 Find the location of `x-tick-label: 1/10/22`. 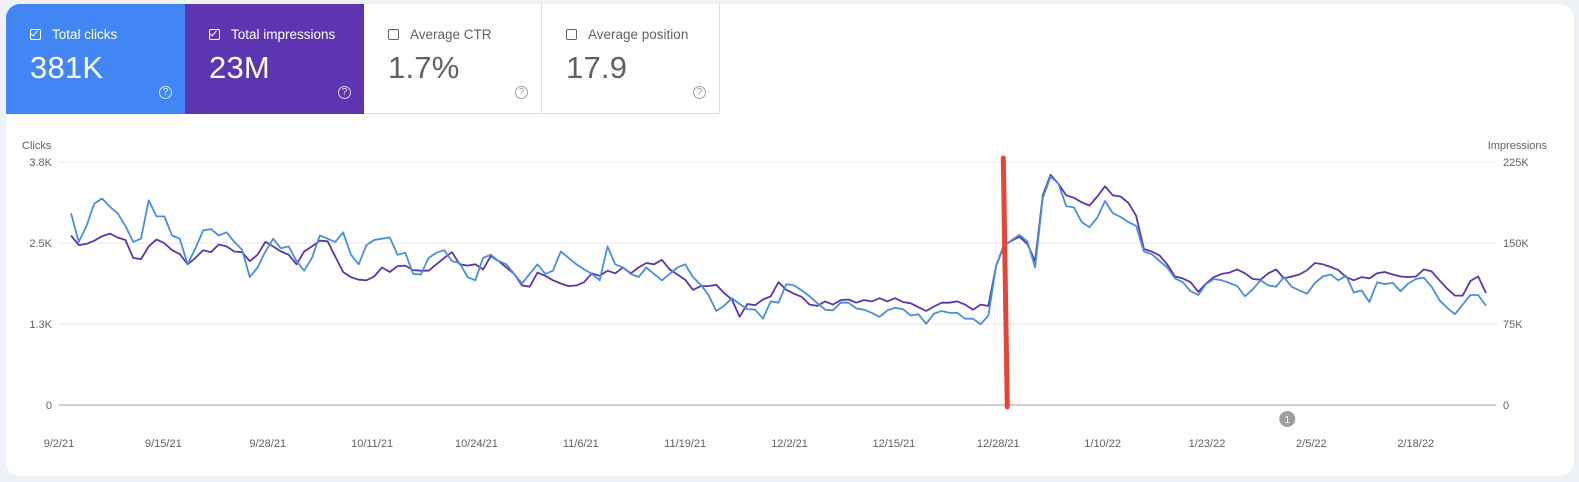

x-tick-label: 1/10/22 is located at coordinates (1102, 444).